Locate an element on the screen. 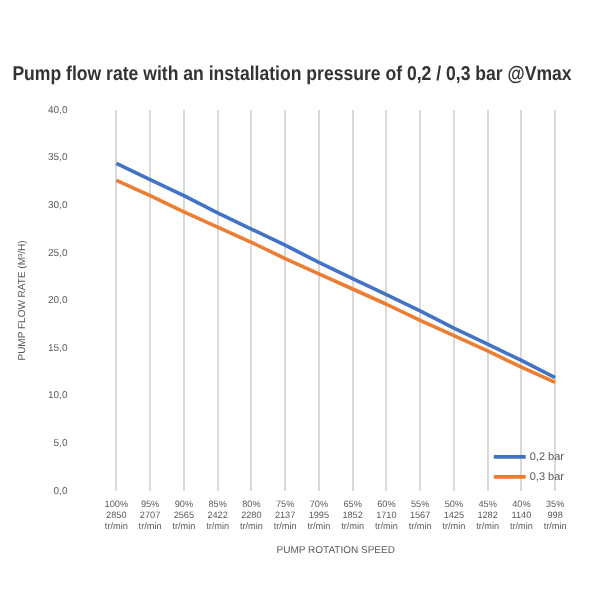 Image resolution: width=600 pixels, height=600 pixels. chart-title: Pump flow rate with an installation pressure of 0,2 / 0,3 bar @Vmax is located at coordinates (293, 72).